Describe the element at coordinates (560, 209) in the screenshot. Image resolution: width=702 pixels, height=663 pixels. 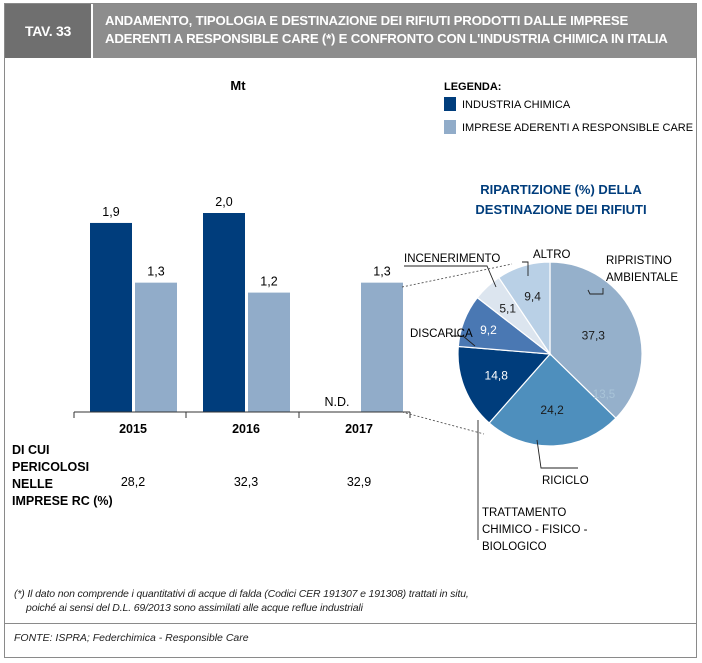
I see `pie-title-line-2: DESTINAZIONE DEI RIFIUTI` at that location.